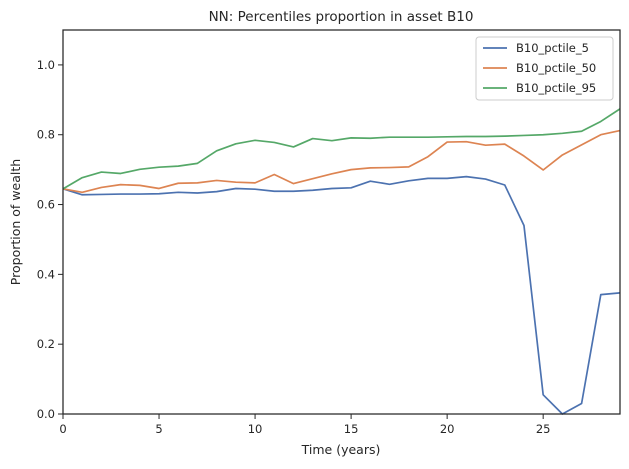 The image size is (629, 469). I want to click on legend-label-B10_pctile_95: B10_pctile_95, so click(556, 88).